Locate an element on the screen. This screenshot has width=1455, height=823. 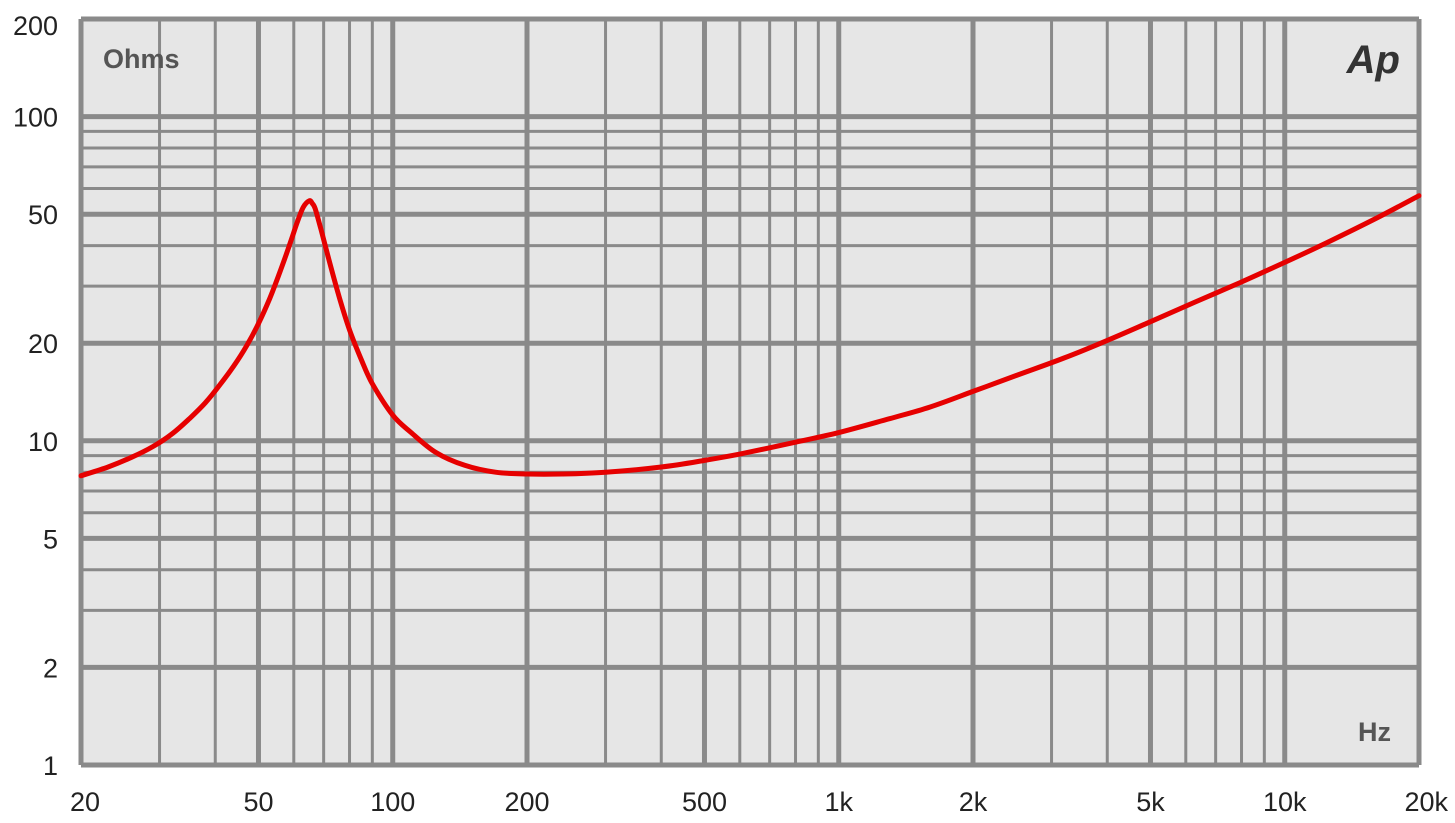
y-tick-label: 100 is located at coordinates (35, 118).